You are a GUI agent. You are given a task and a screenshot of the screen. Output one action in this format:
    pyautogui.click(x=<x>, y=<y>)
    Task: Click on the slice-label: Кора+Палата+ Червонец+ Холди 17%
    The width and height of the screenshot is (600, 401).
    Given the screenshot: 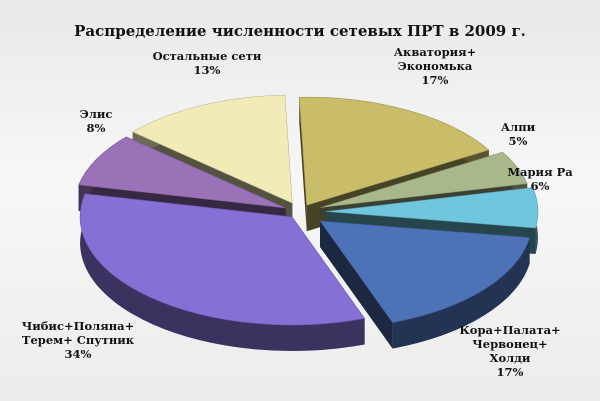 What is the action you would take?
    pyautogui.click(x=509, y=351)
    